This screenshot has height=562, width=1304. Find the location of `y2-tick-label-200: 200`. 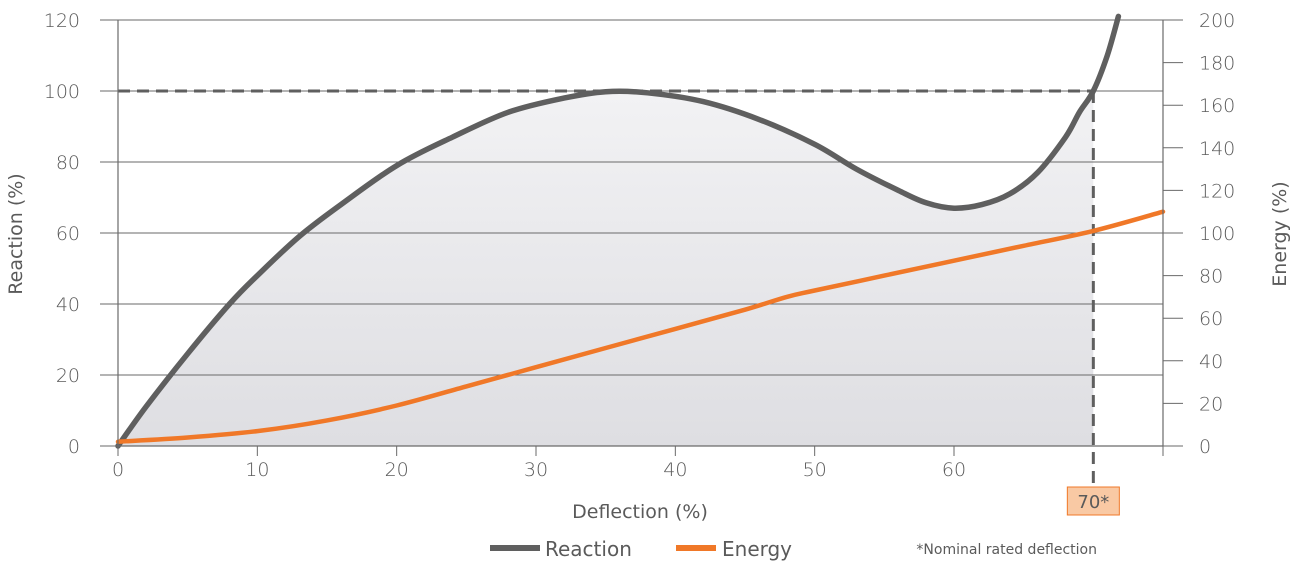

y2-tick-label-200: 200 is located at coordinates (1217, 21).